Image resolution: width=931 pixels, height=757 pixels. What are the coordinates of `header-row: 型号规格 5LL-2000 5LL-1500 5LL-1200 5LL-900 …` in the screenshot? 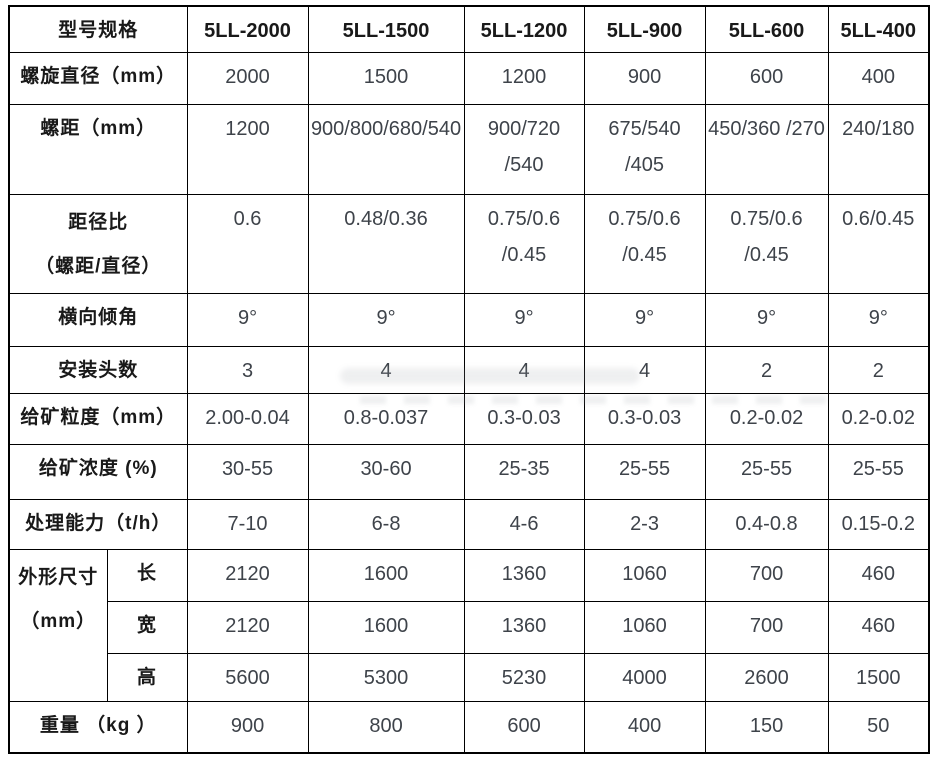 It's located at (469, 29).